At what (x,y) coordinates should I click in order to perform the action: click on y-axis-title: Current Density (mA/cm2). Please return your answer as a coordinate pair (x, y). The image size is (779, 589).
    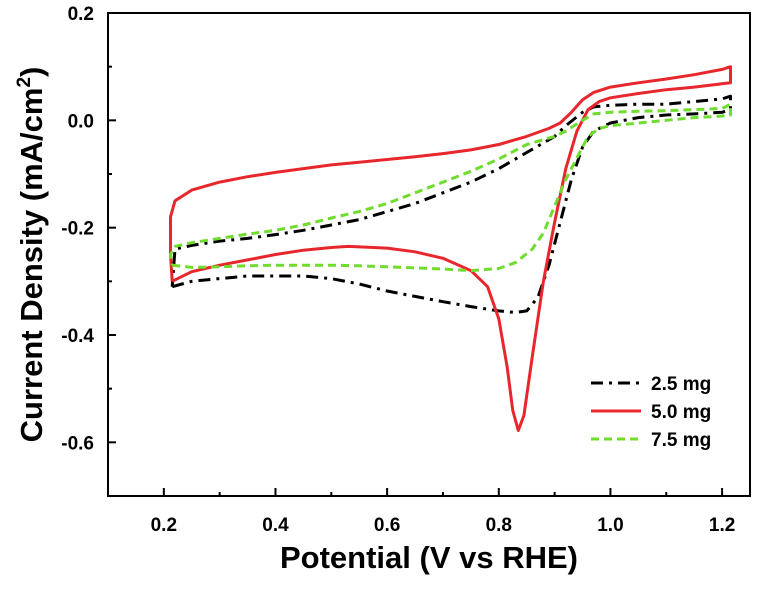
    Looking at the image, I should click on (31, 255).